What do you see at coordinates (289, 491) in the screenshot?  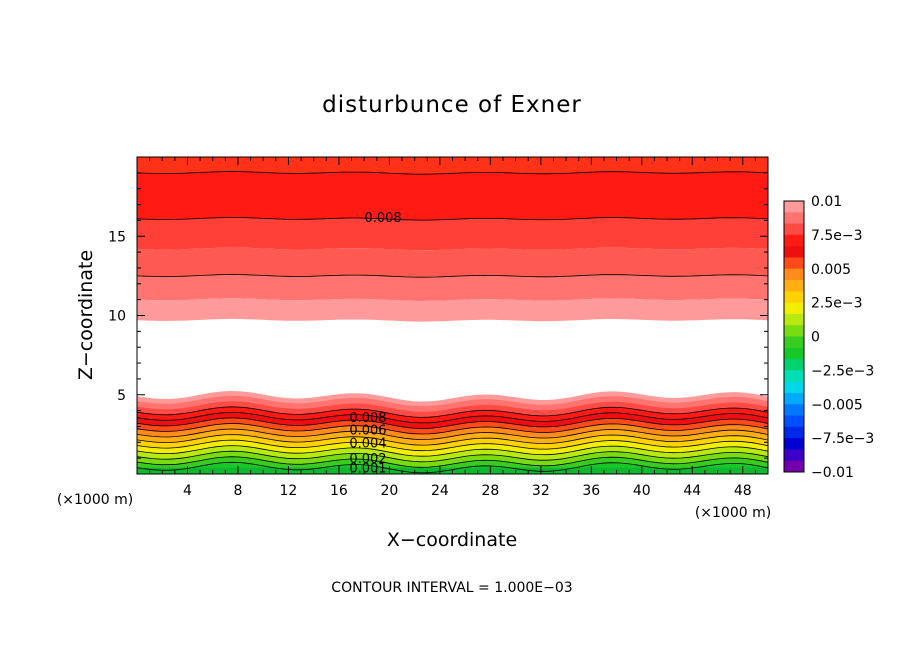 I see `x-tick-label: 12` at bounding box center [289, 491].